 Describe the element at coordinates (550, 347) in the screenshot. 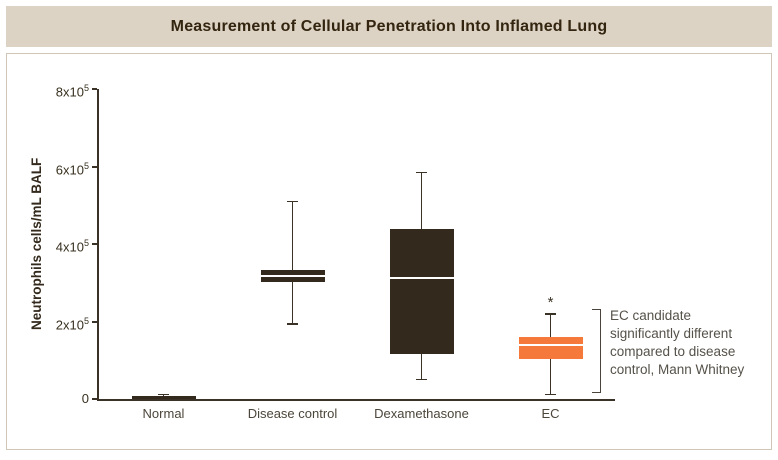

I see `box-ec` at that location.